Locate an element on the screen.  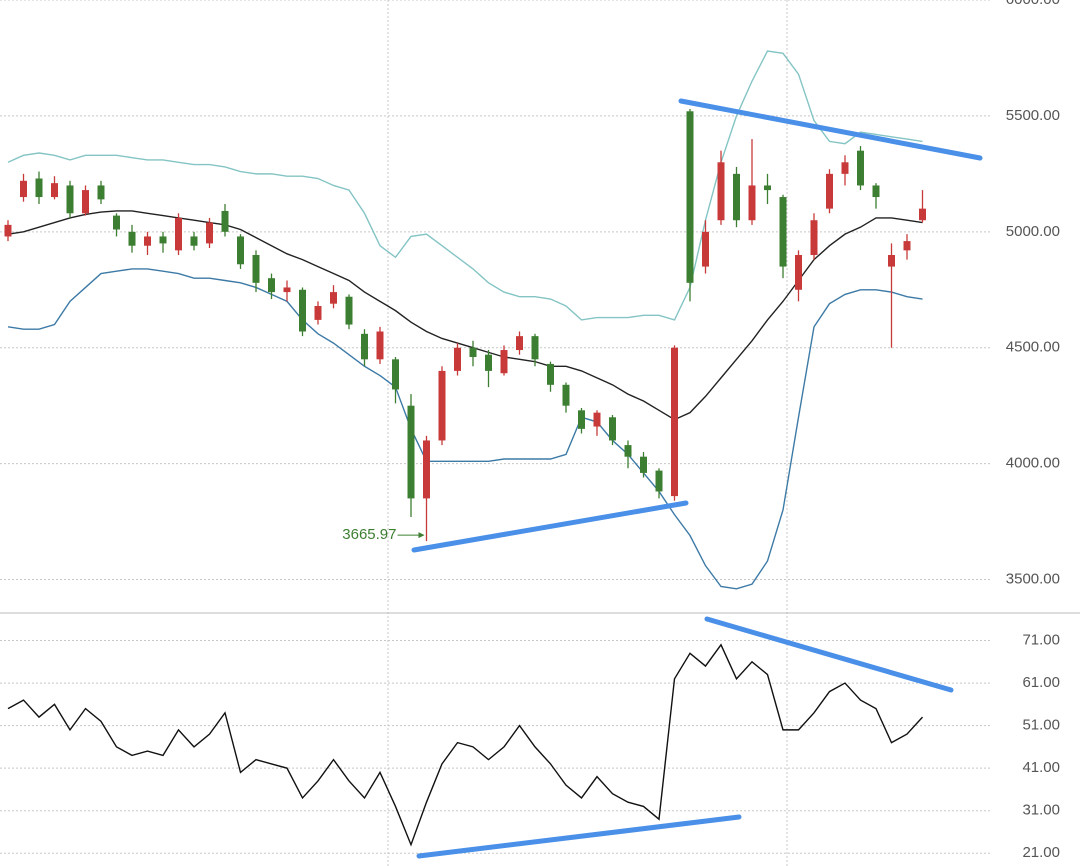
y-tick-label: 71.00 is located at coordinates (1041, 639).